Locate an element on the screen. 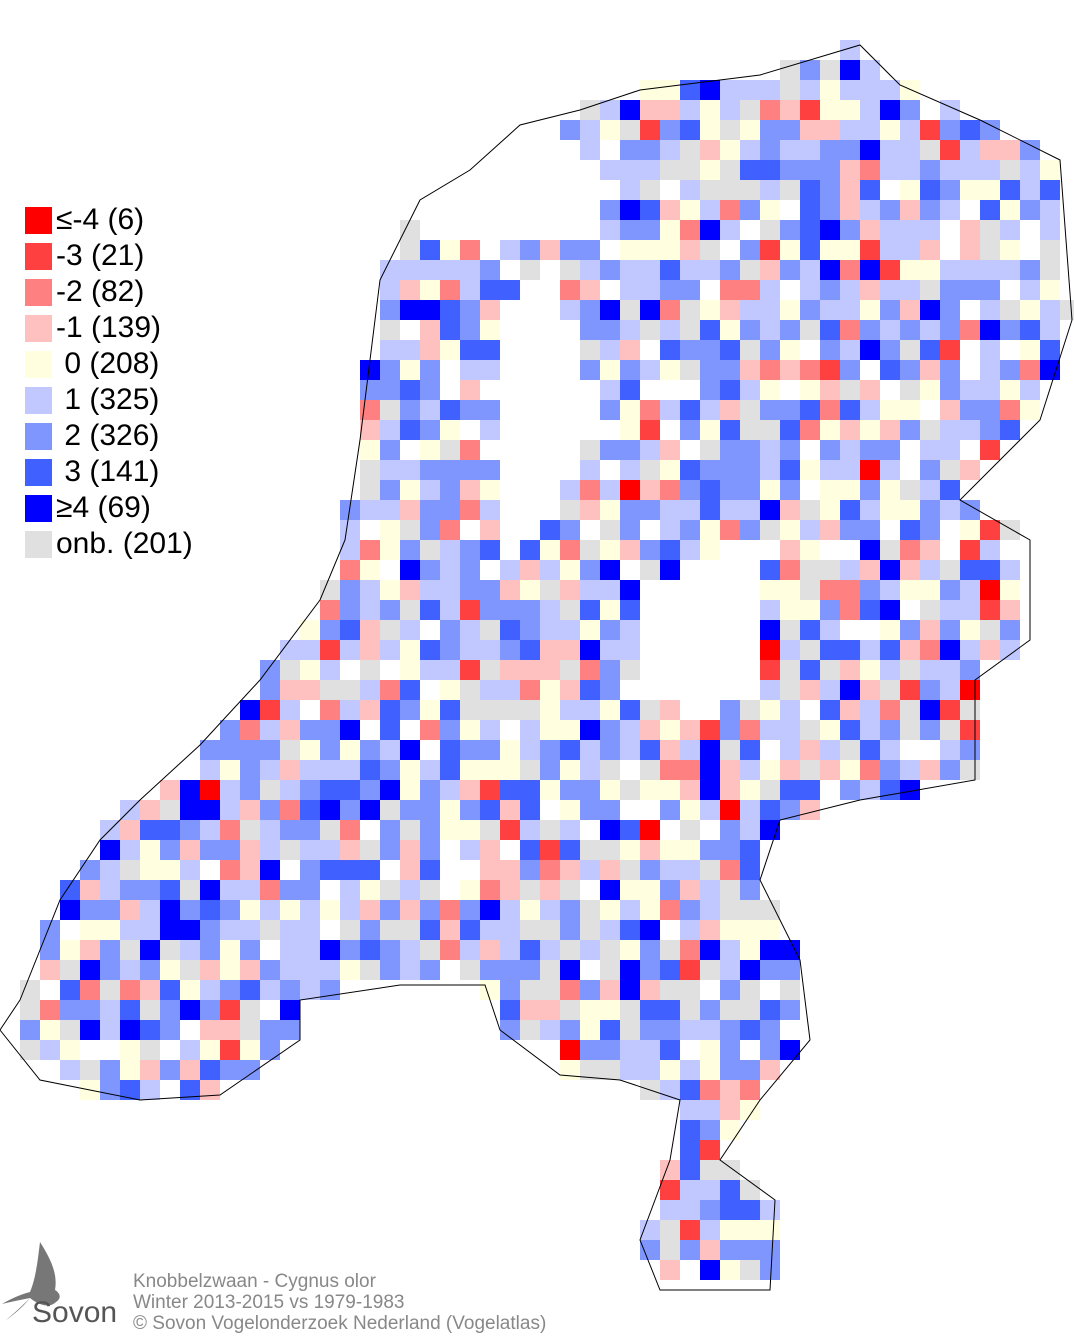  legend-item: 0 (208) is located at coordinates (109, 364).